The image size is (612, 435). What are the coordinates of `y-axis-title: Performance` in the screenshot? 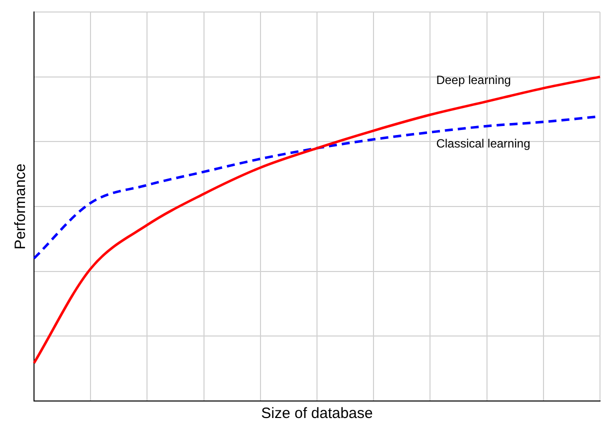 It's located at (21, 207).